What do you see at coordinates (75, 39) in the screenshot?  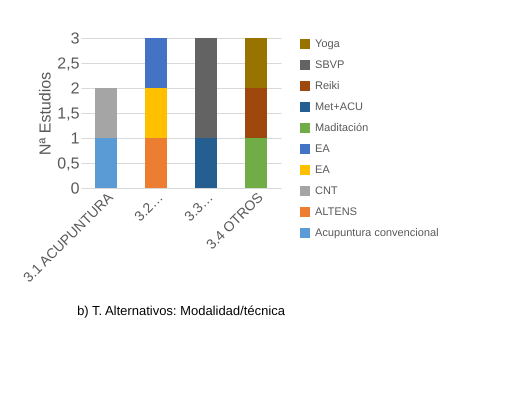 I see `y-tick-label: 3` at bounding box center [75, 39].